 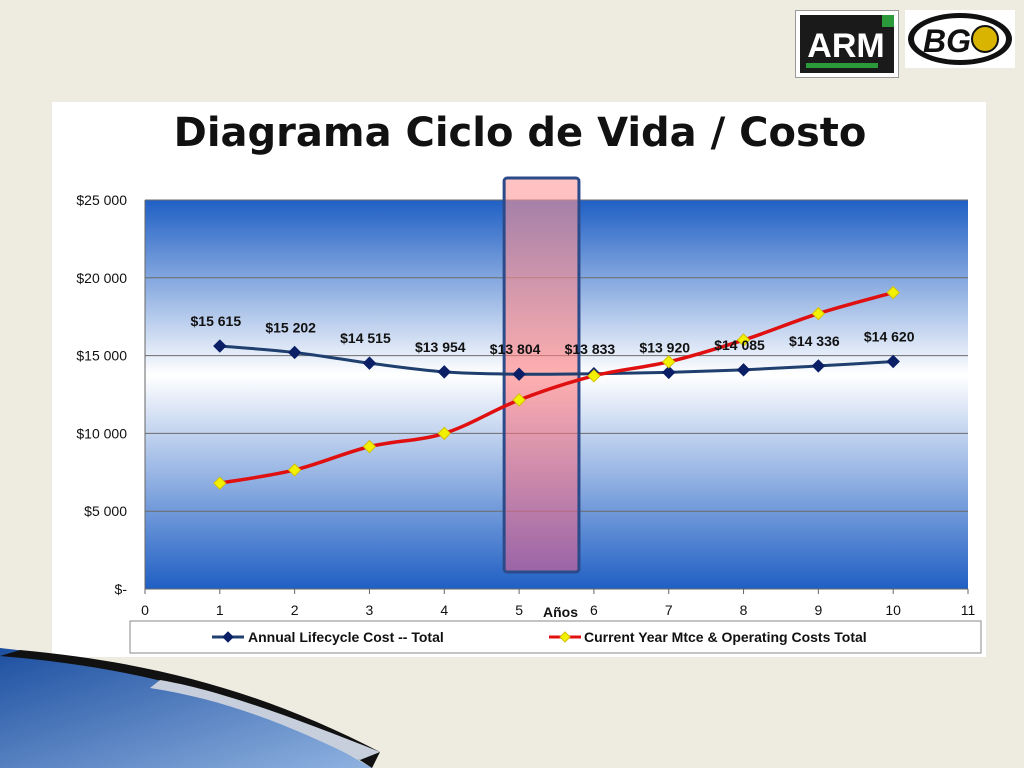 What do you see at coordinates (444, 610) in the screenshot?
I see `x-tick-label: 4` at bounding box center [444, 610].